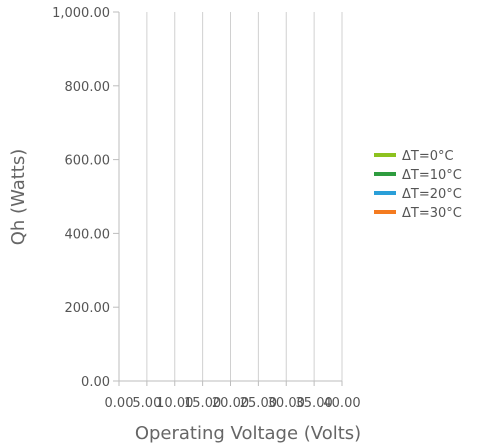 This screenshot has height=448, width=479. Describe the element at coordinates (88, 87) in the screenshot. I see `y-tick-label: 800.00` at that location.